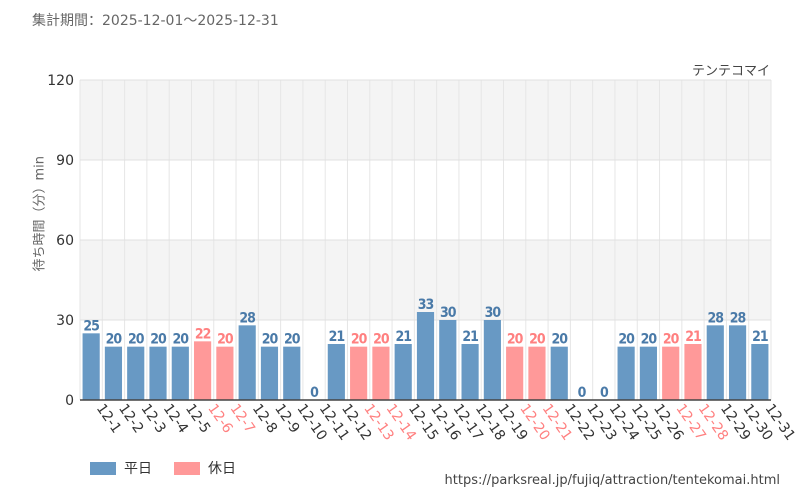 This screenshot has width=800, height=500. I want to click on y-ticks: 0 30 60 90 120, so click(60, 241).